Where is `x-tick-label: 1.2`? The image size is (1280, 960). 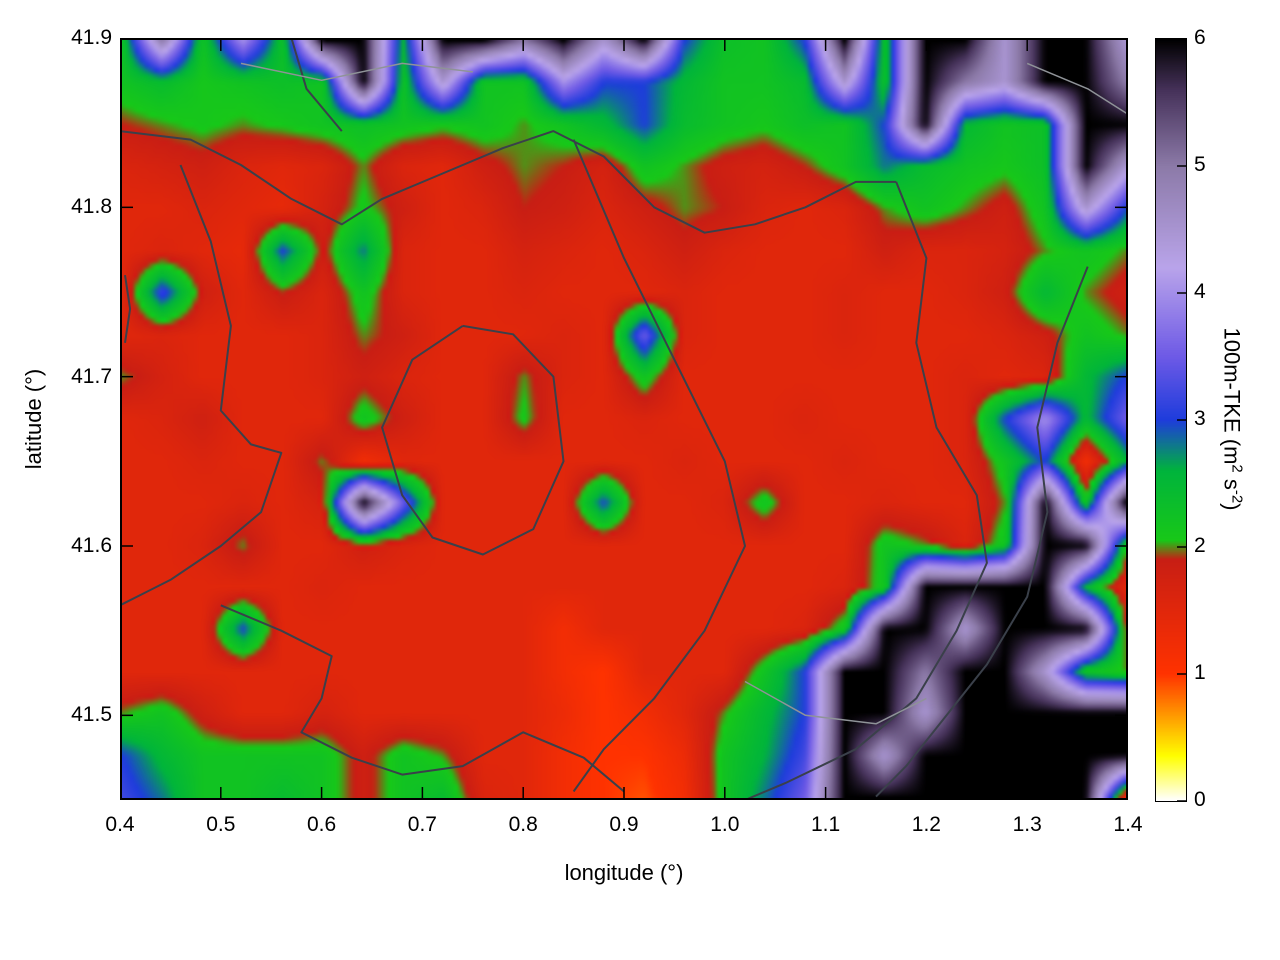 x-tick-label: 1.2 is located at coordinates (926, 824).